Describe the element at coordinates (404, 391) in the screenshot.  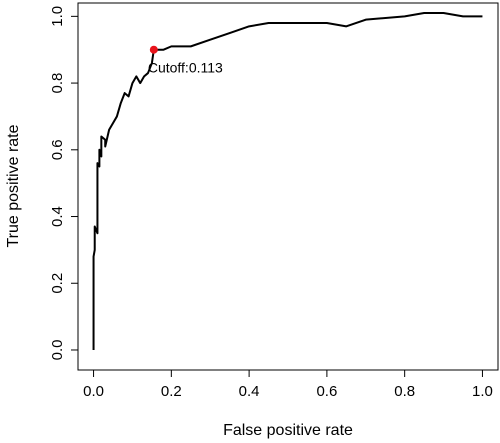
I see `x-tick-label: 0.8` at that location.